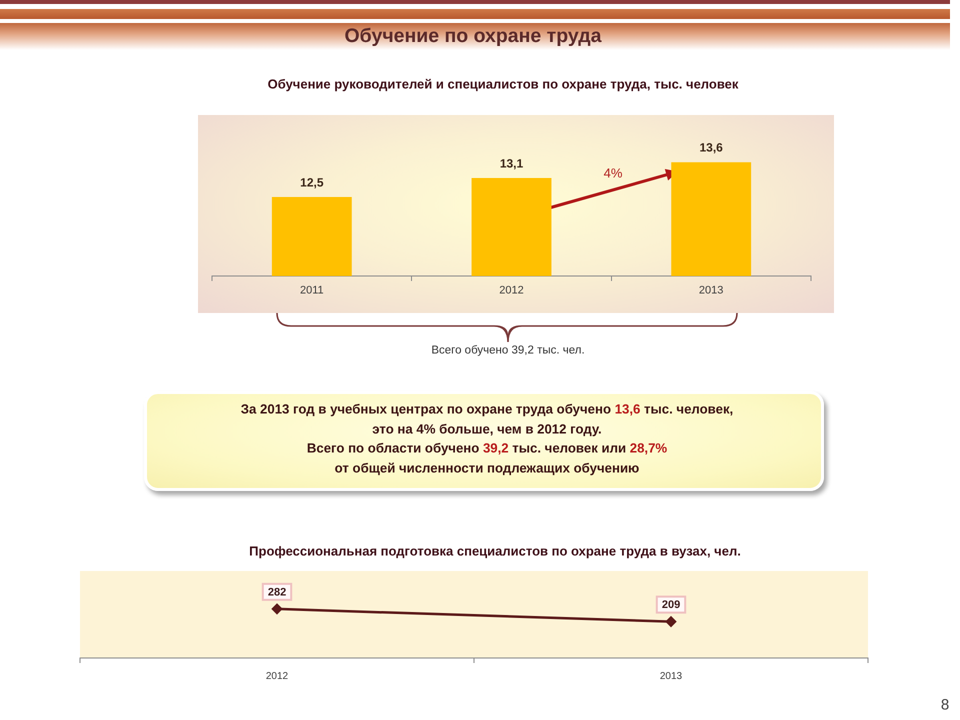 This screenshot has width=960, height=720. What do you see at coordinates (671, 605) in the screenshot?
I see `data-label: 209` at bounding box center [671, 605].